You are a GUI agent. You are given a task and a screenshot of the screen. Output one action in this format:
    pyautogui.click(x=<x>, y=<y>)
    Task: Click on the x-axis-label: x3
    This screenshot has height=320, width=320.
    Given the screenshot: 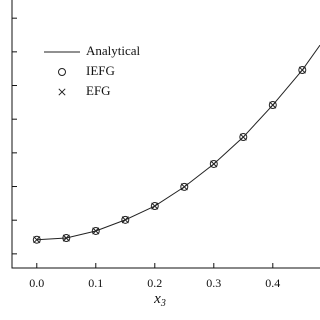 What is the action you would take?
    pyautogui.click(x=159, y=300)
    